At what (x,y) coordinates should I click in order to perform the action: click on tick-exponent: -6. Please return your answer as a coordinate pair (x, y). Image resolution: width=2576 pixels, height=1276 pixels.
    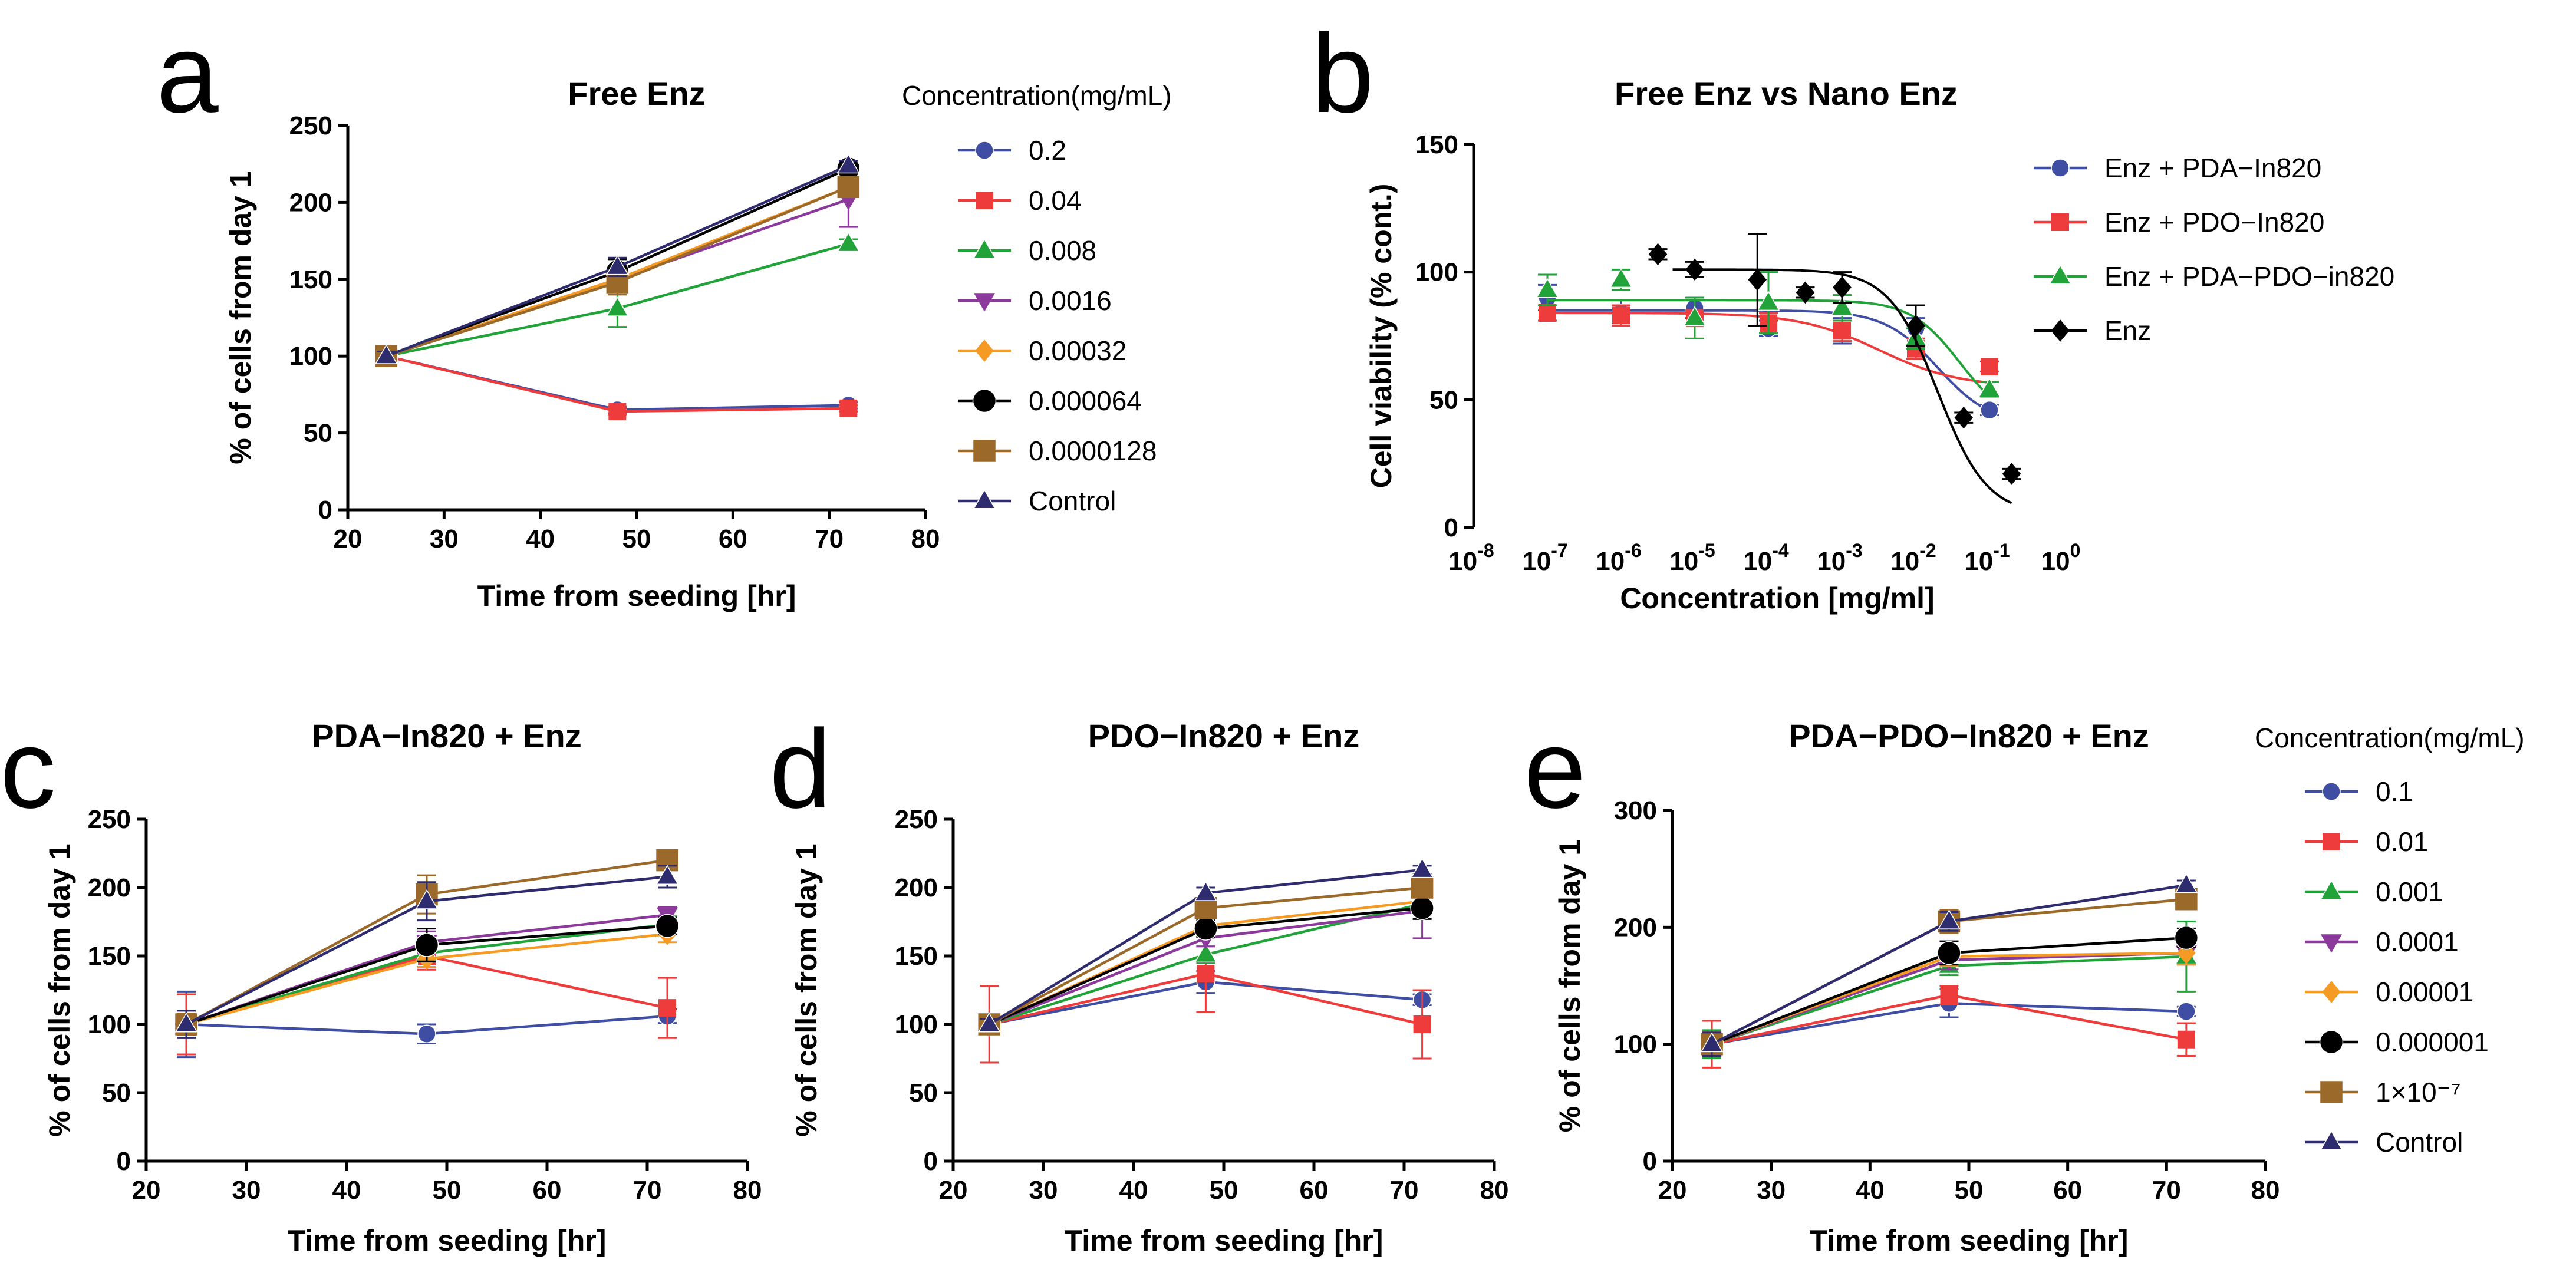
    Looking at the image, I should click on (1633, 550).